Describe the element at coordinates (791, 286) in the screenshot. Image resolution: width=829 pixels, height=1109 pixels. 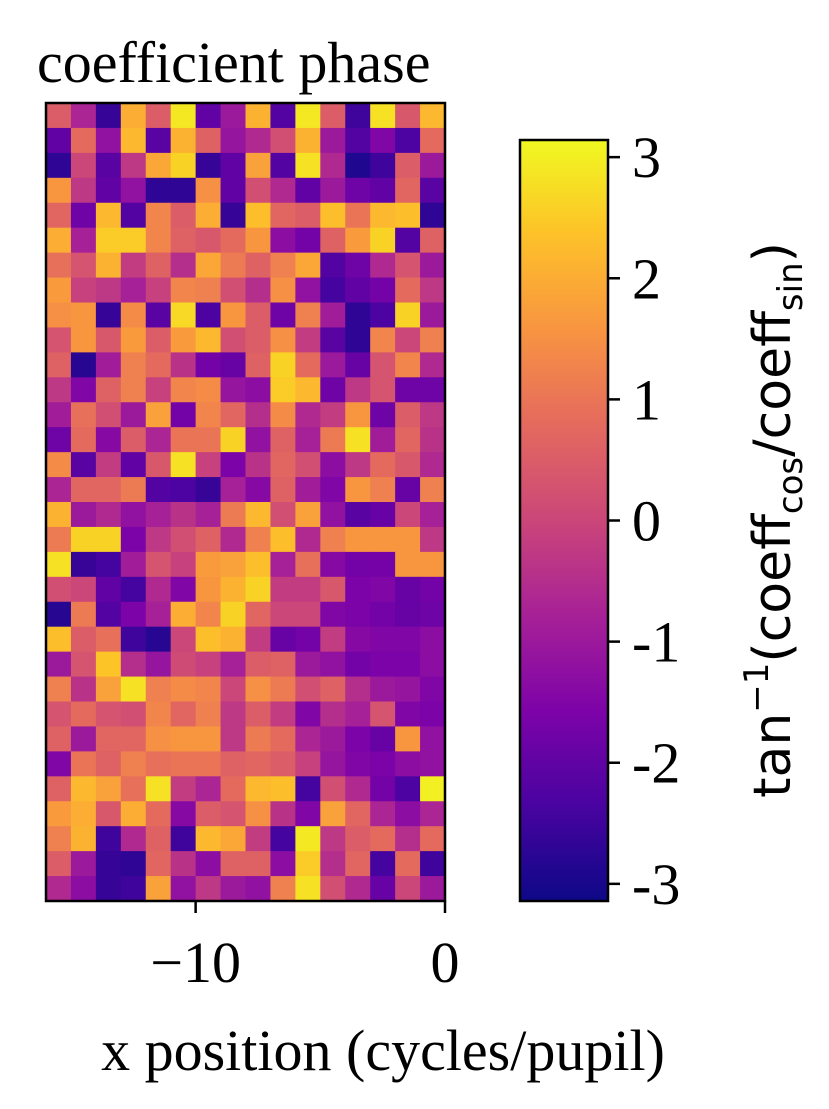
I see `colorbar-label-sub-sin: sin` at that location.